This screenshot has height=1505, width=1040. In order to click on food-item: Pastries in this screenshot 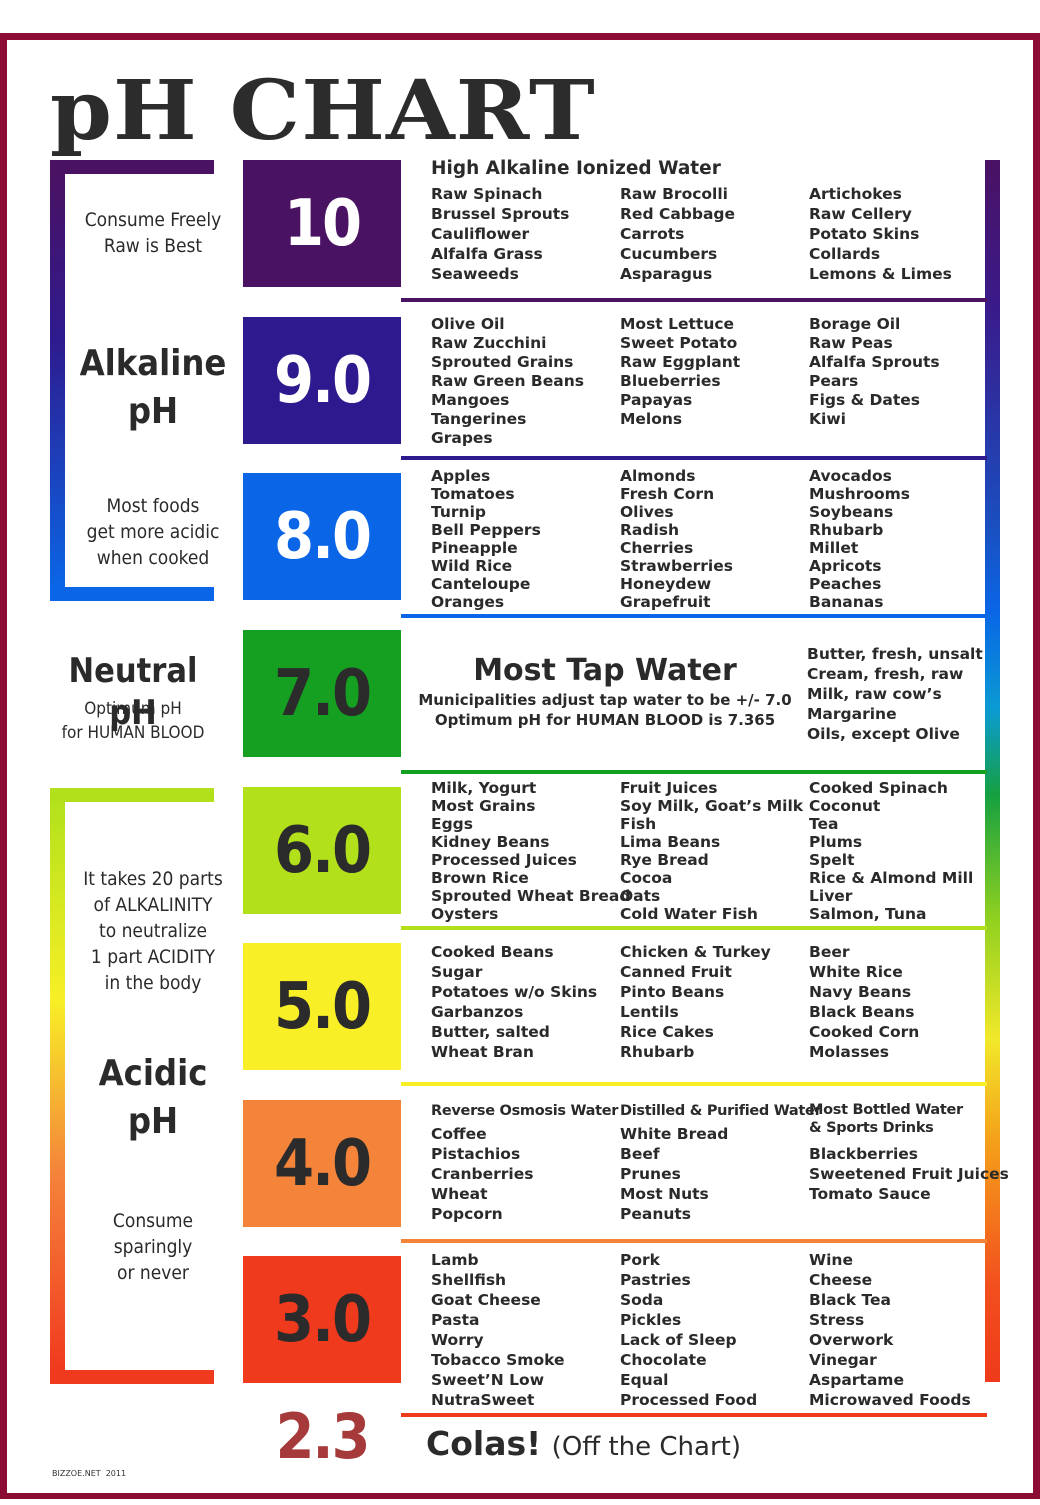, I will do `click(655, 1280)`.